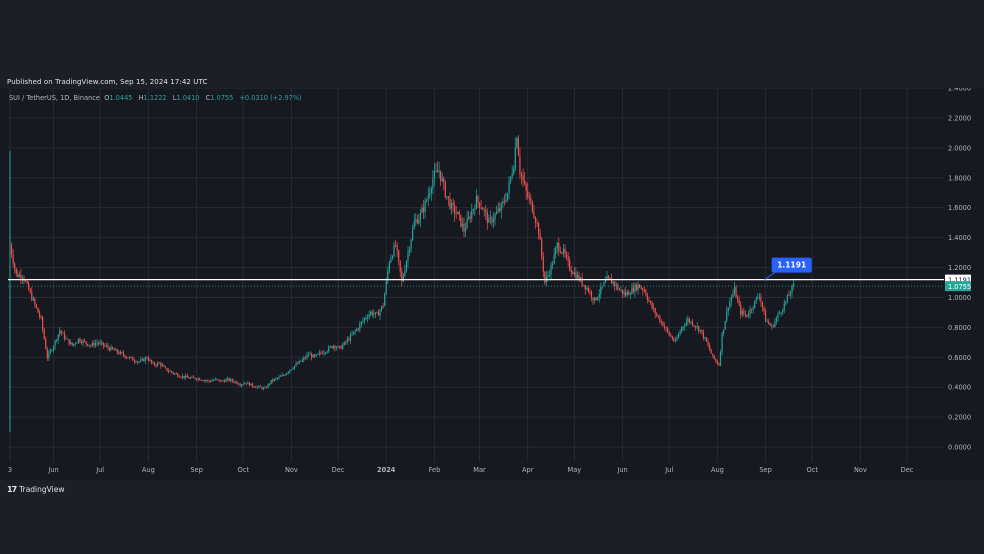 The height and width of the screenshot is (554, 984). I want to click on y-tick-label: 1.0000, so click(959, 298).